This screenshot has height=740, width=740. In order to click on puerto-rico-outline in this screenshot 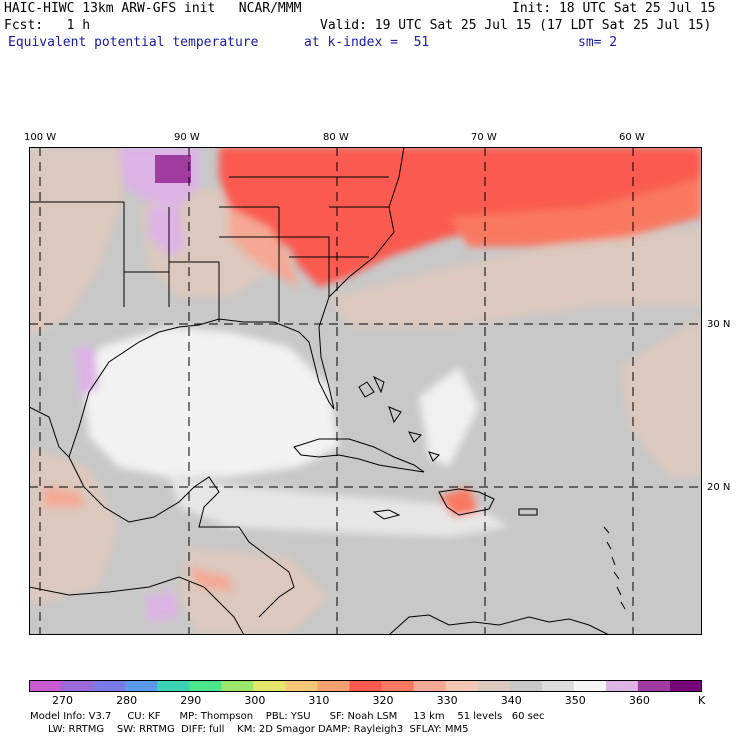, I will do `click(528, 512)`.